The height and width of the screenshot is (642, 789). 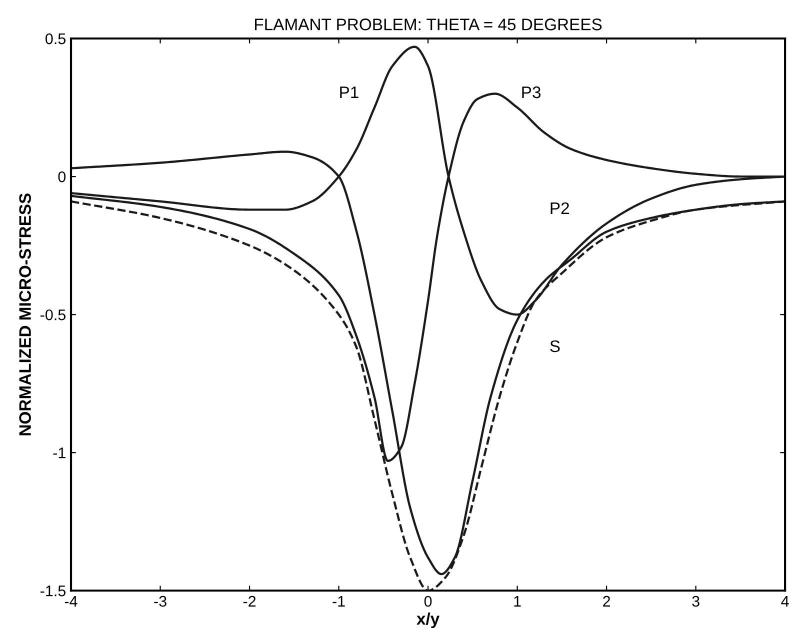 I want to click on x-tick-label: 0, so click(x=428, y=601).